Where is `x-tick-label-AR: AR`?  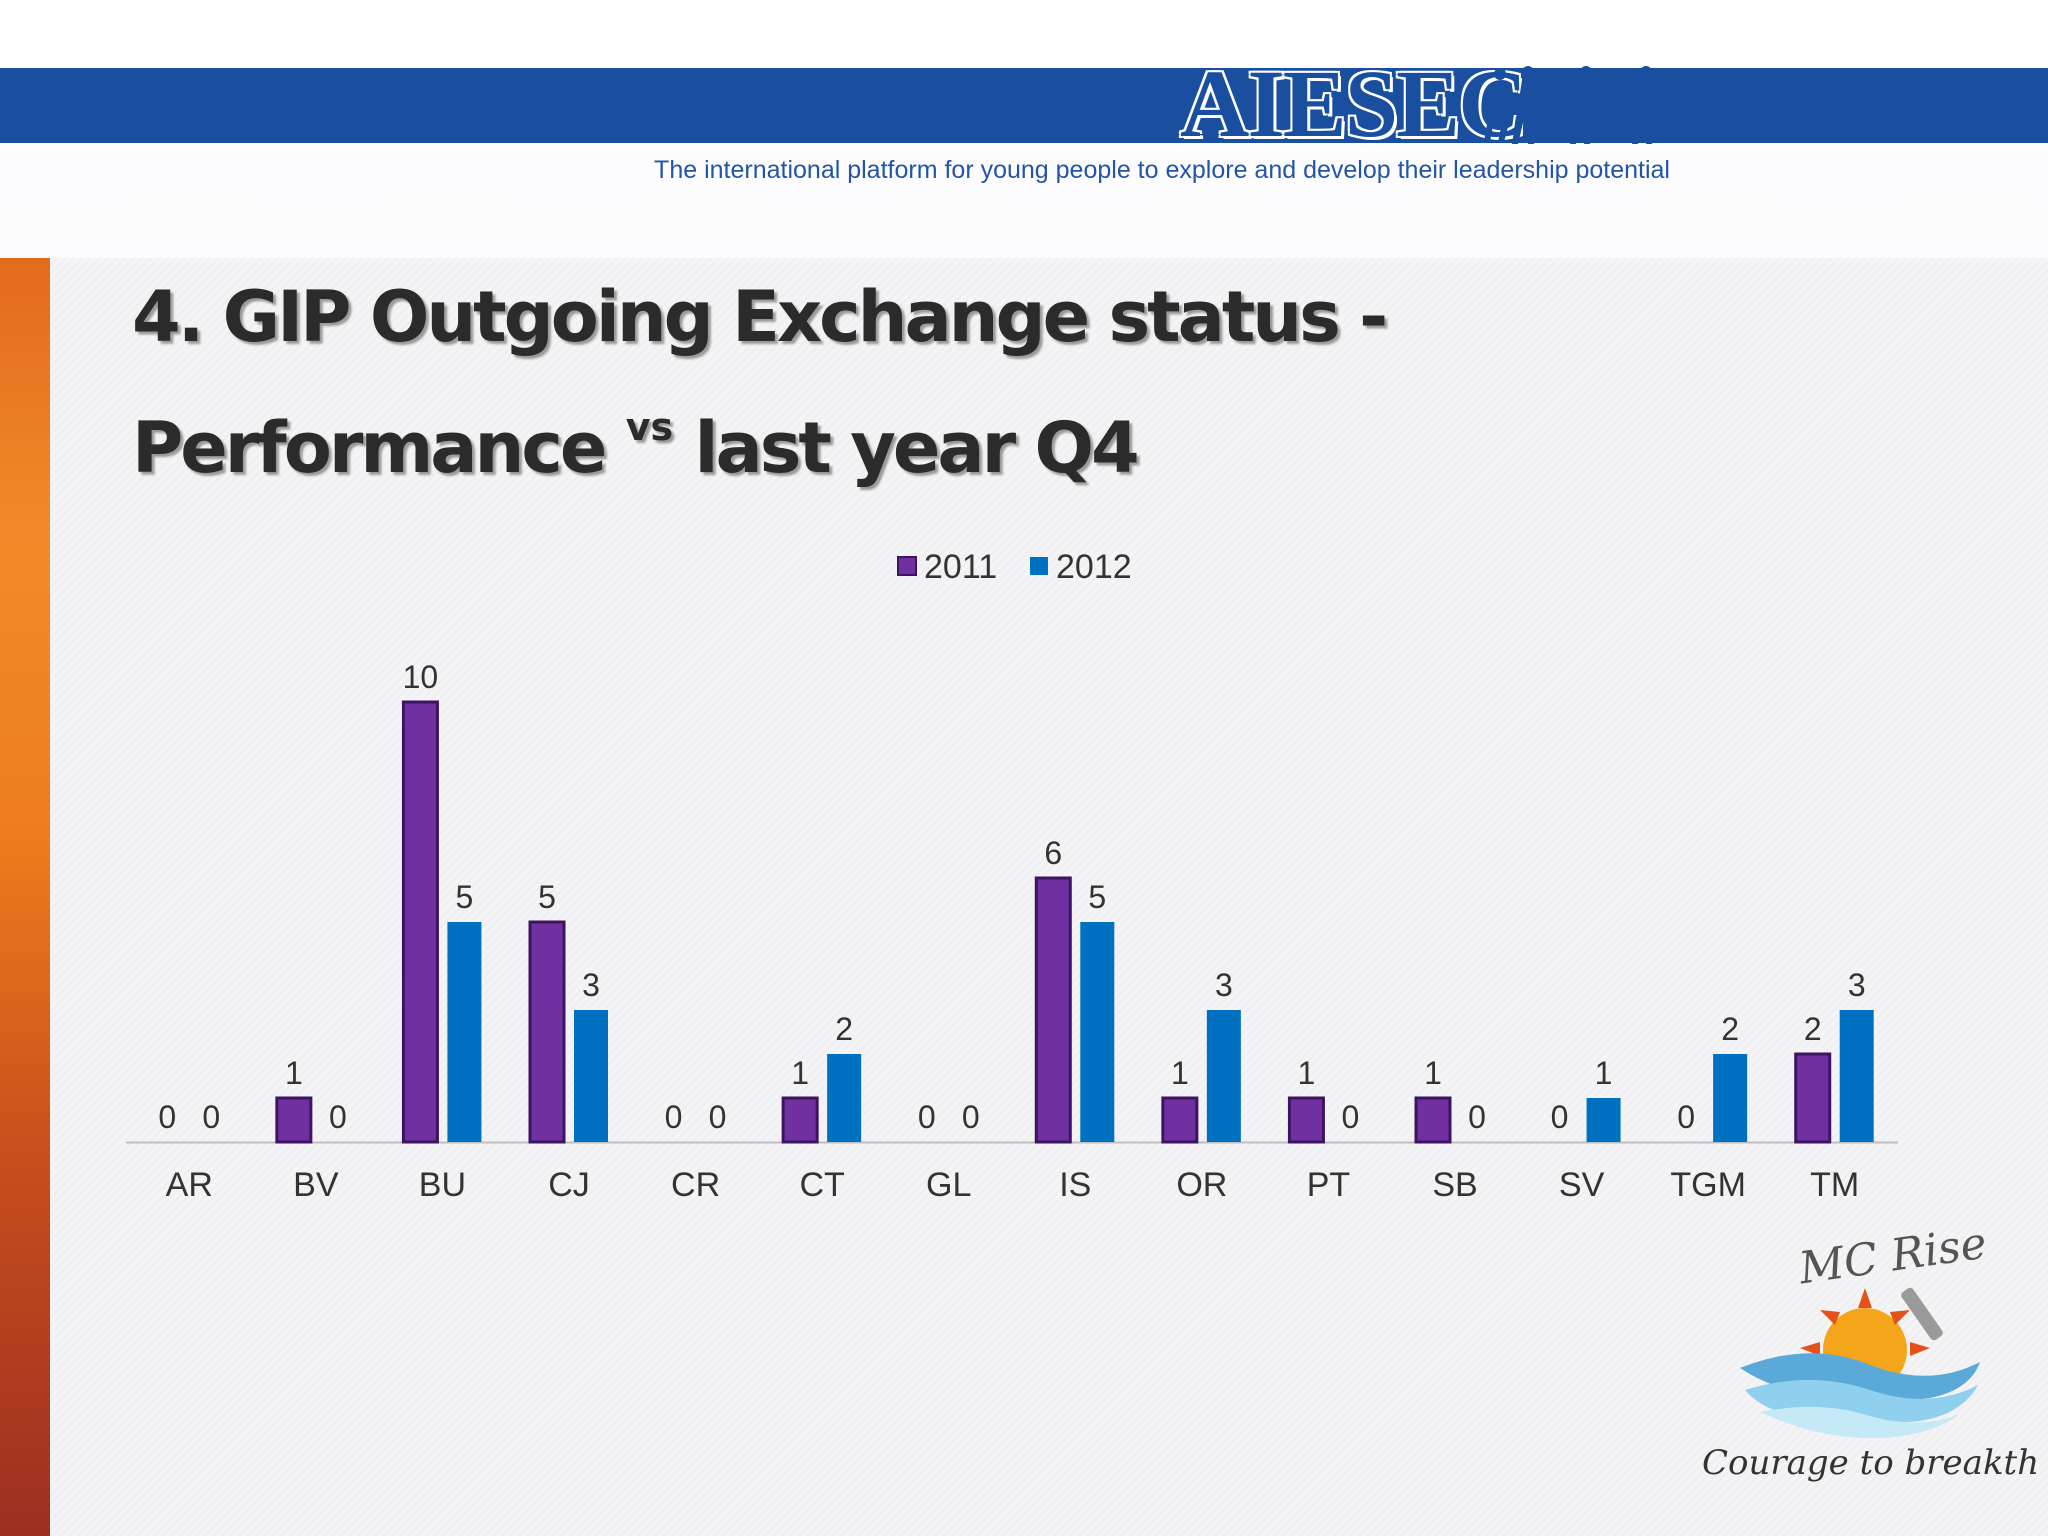 x-tick-label-AR: AR is located at coordinates (189, 1185).